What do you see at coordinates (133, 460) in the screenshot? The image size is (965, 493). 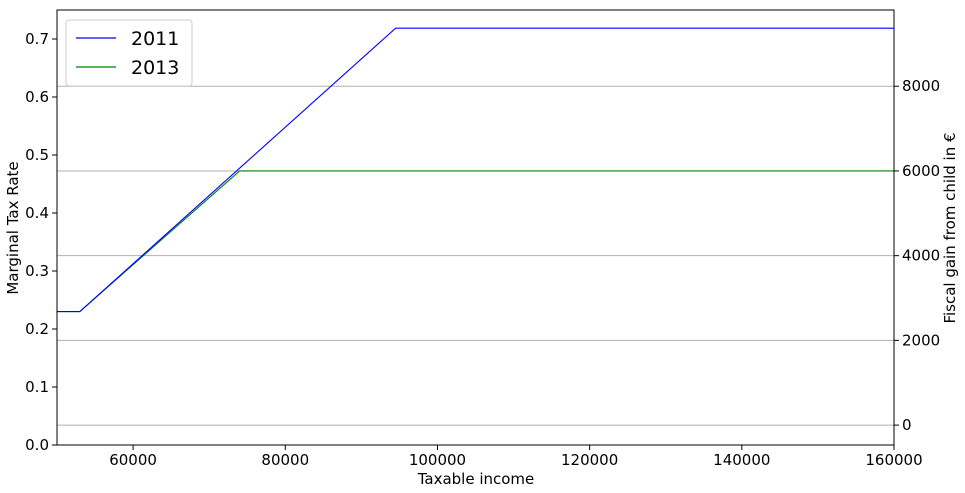 I see `x-tick-label: 60000` at bounding box center [133, 460].